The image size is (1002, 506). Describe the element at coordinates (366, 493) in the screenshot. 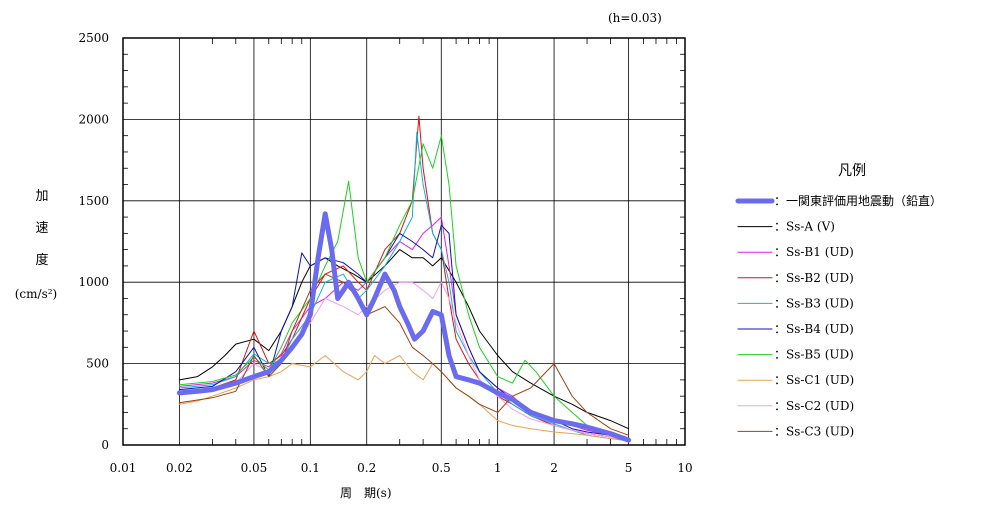

I see `x-axis-label: 周 期(s)` at that location.